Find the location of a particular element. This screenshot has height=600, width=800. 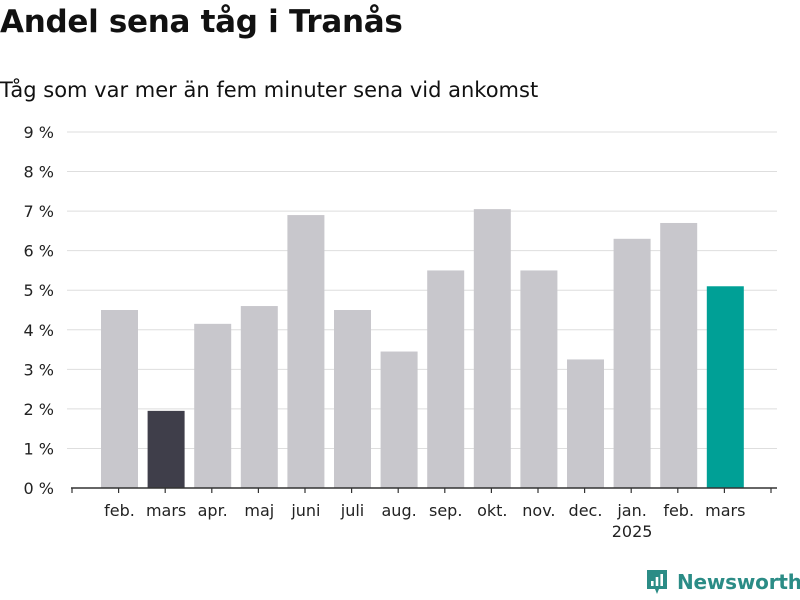

x-tick-label: apr. is located at coordinates (213, 510).